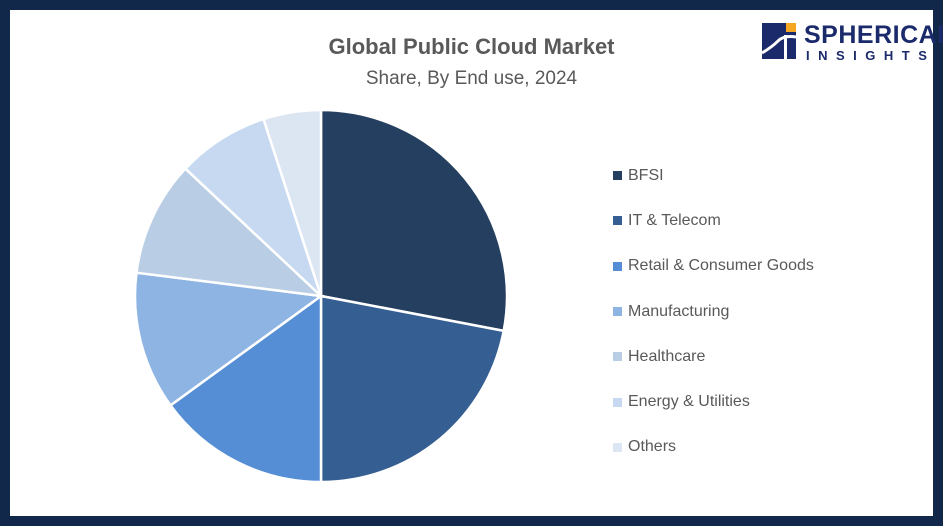 The image size is (943, 526). I want to click on legend-label: BFSI, so click(646, 175).